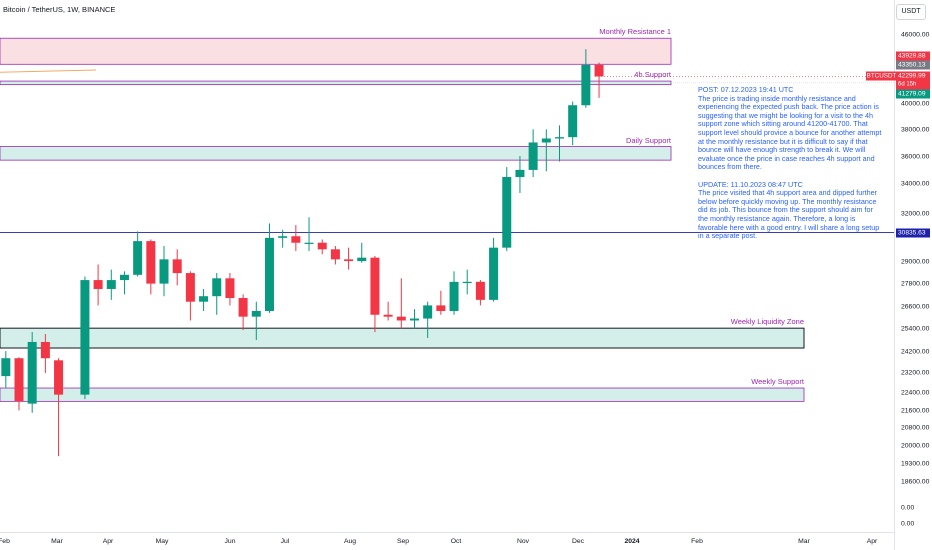 The height and width of the screenshot is (550, 932). Describe the element at coordinates (915, 157) in the screenshot. I see `price-tick: 36000.00` at that location.